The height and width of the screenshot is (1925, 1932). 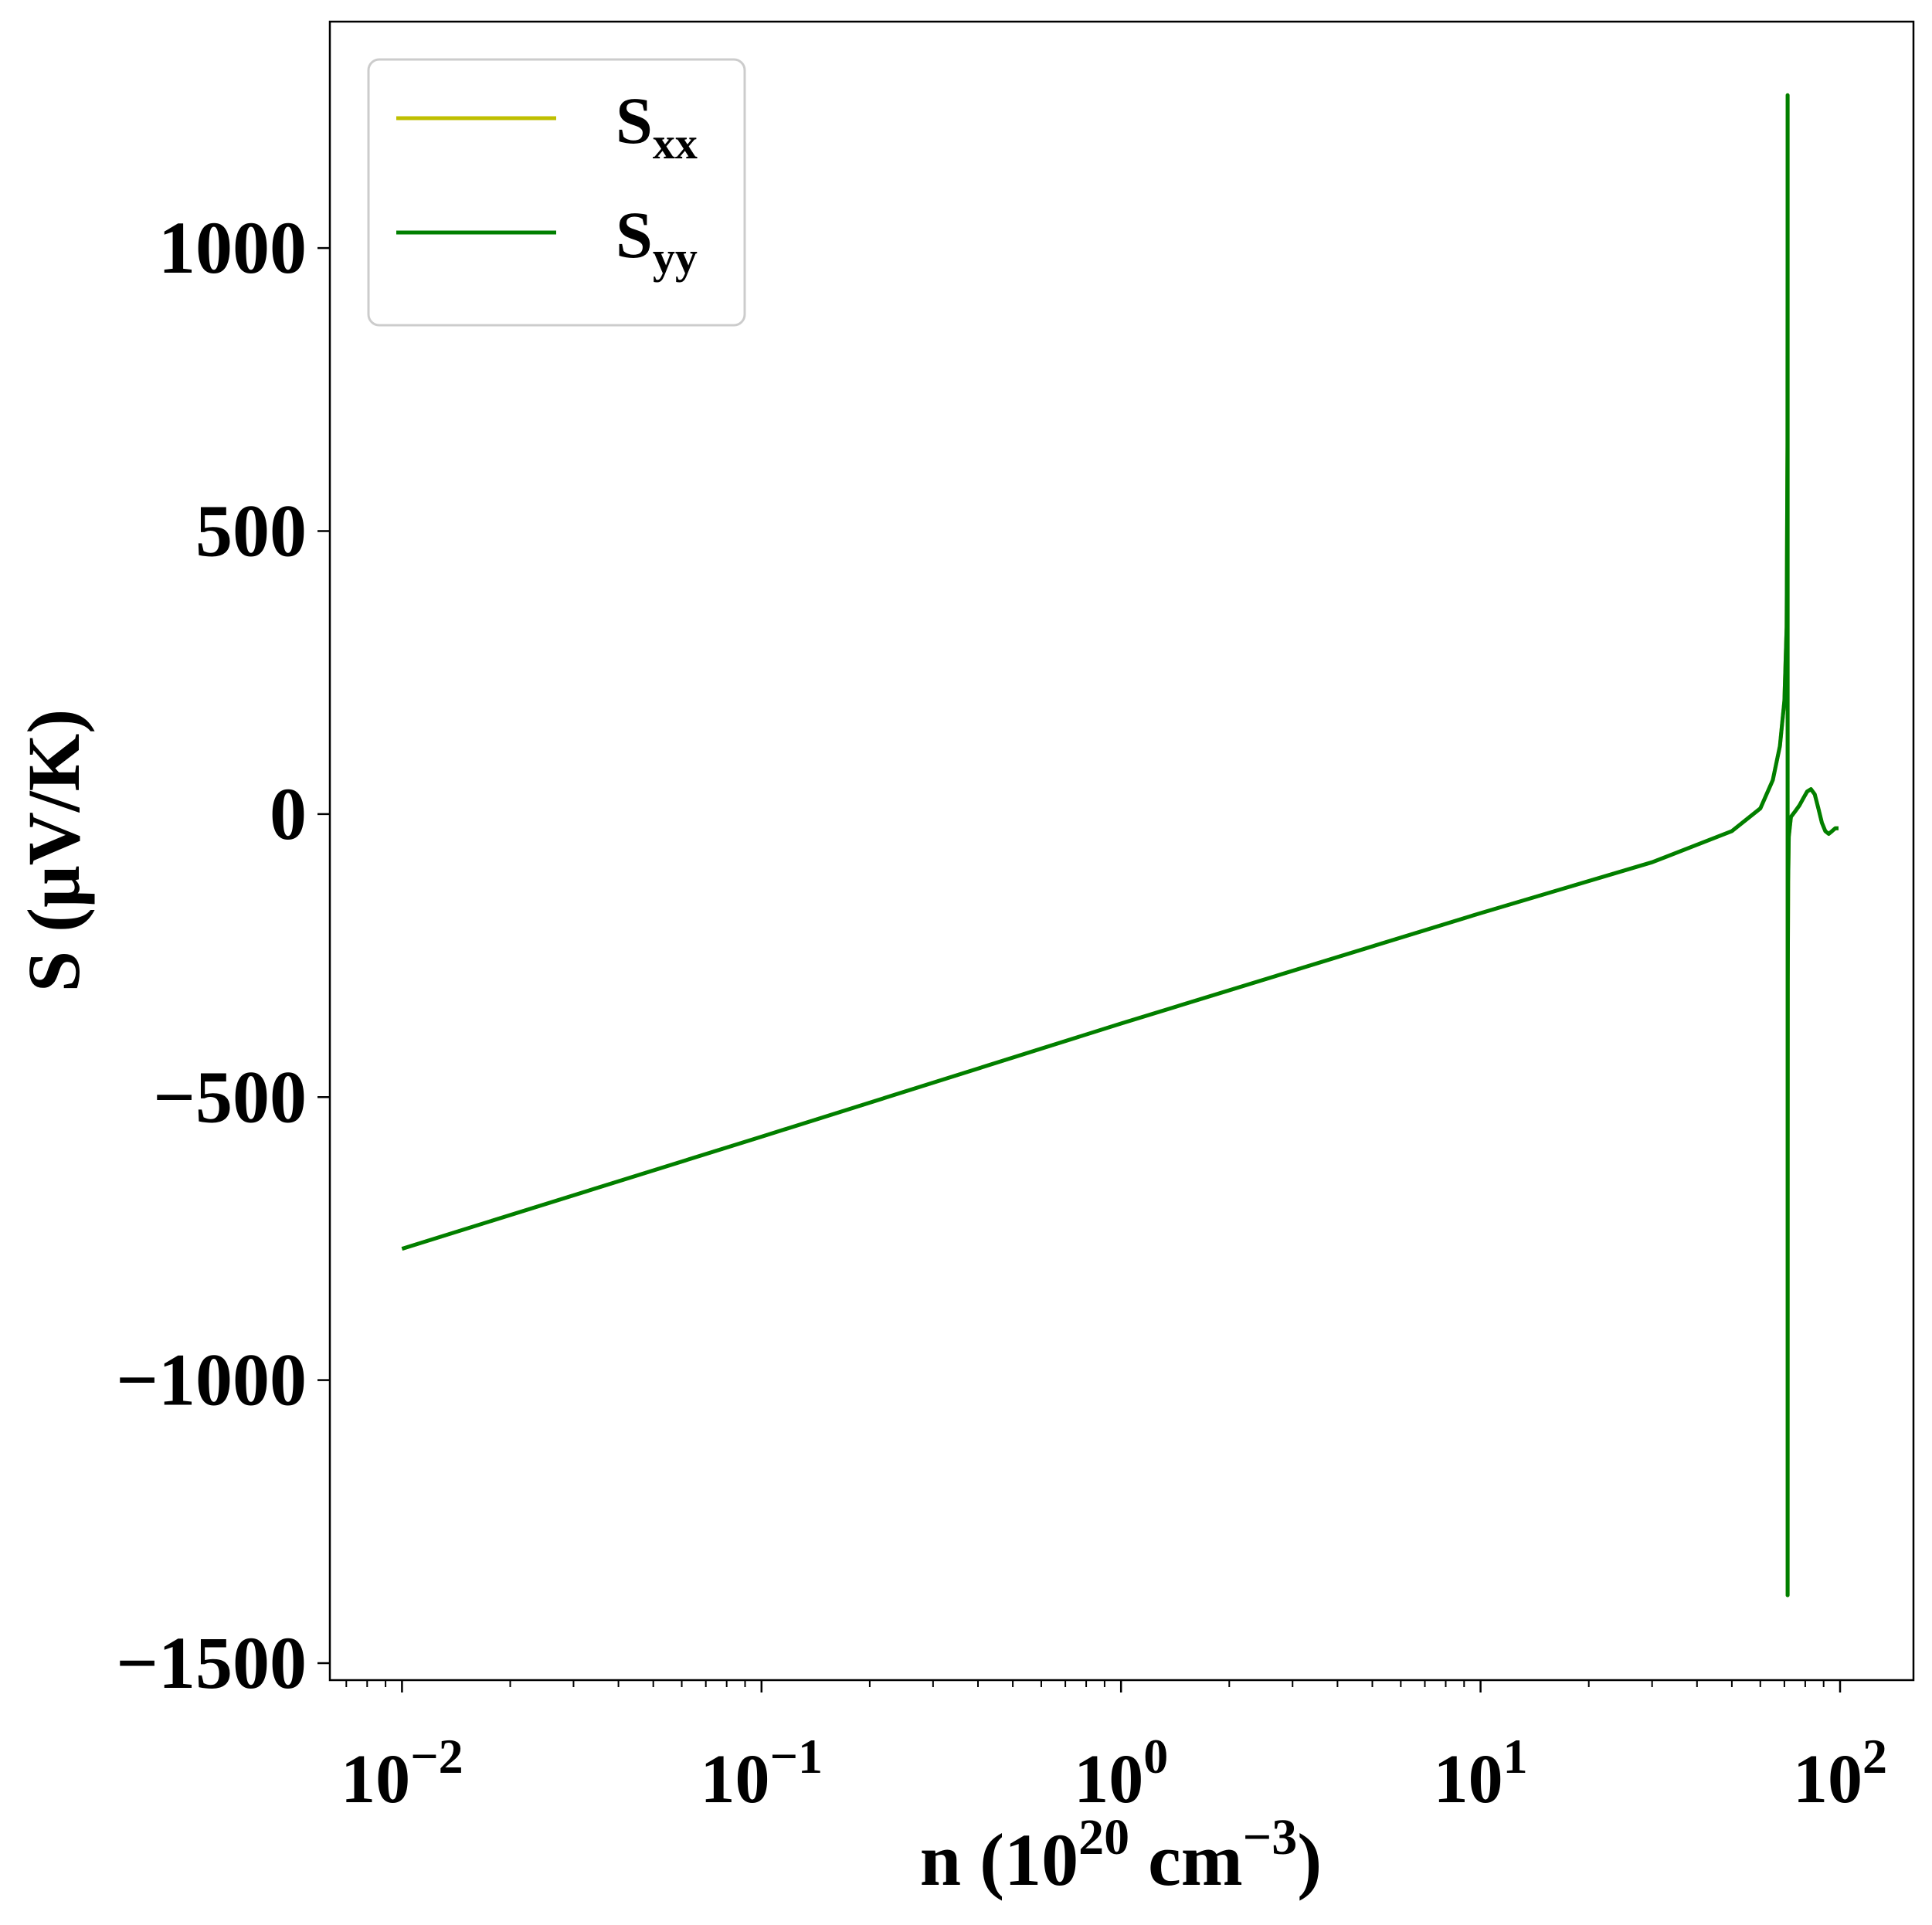 I want to click on legend-label-sxx-sub: xx, so click(x=676, y=143).